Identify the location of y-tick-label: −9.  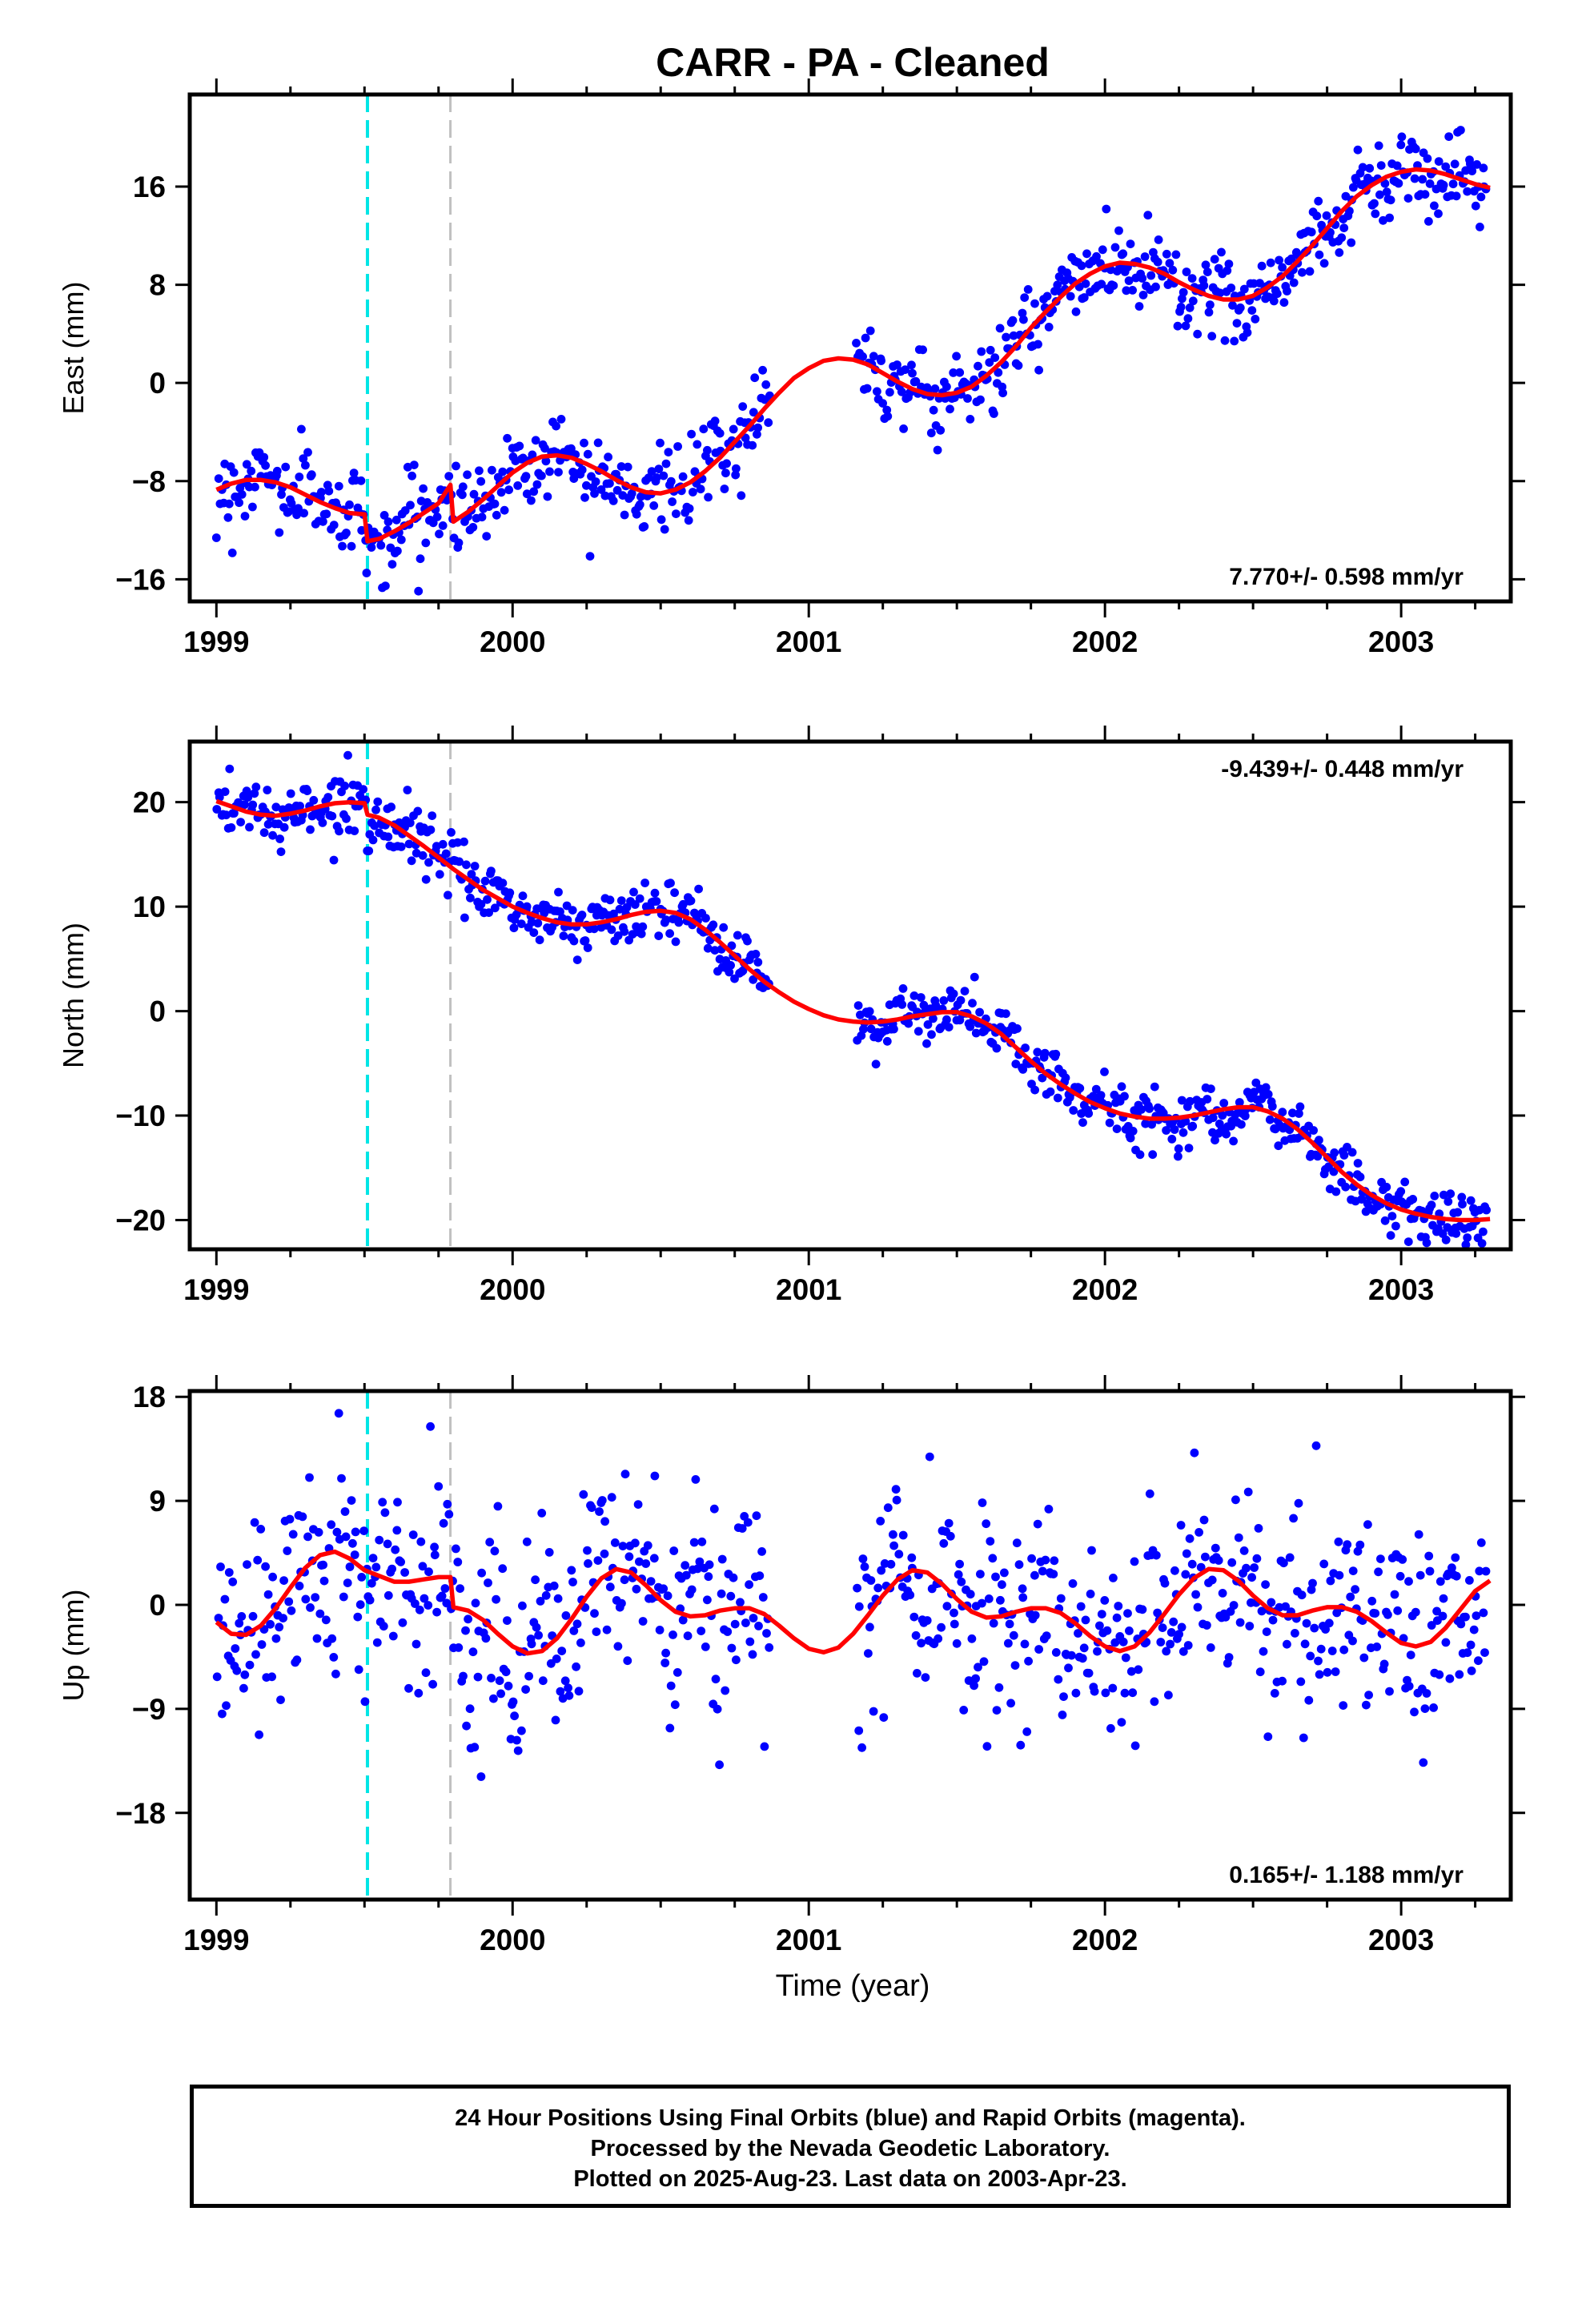
(149, 1709).